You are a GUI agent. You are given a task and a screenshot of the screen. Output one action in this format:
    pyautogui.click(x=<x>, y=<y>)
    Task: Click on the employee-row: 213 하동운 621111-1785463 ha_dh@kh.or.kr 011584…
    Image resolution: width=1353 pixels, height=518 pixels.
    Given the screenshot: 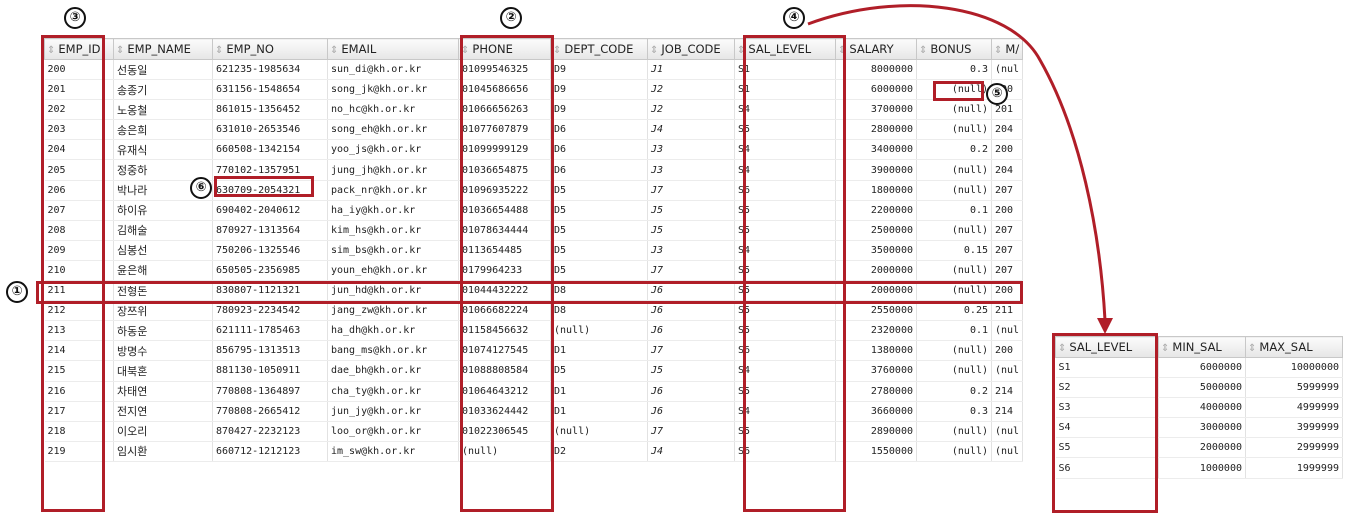 What is the action you would take?
    pyautogui.click(x=533, y=331)
    